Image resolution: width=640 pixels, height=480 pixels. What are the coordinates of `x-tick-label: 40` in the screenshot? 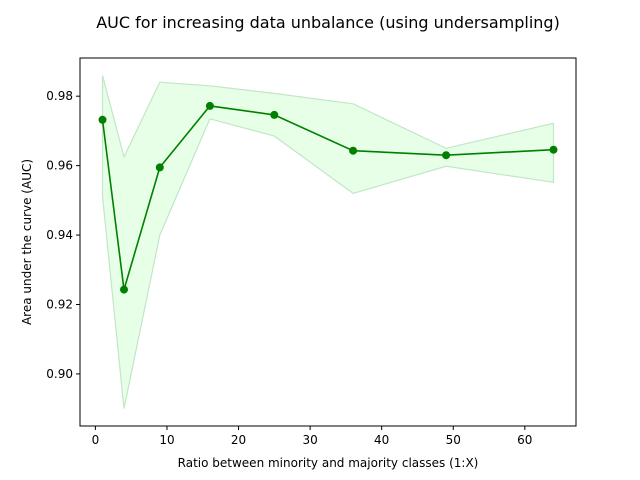 It's located at (381, 440).